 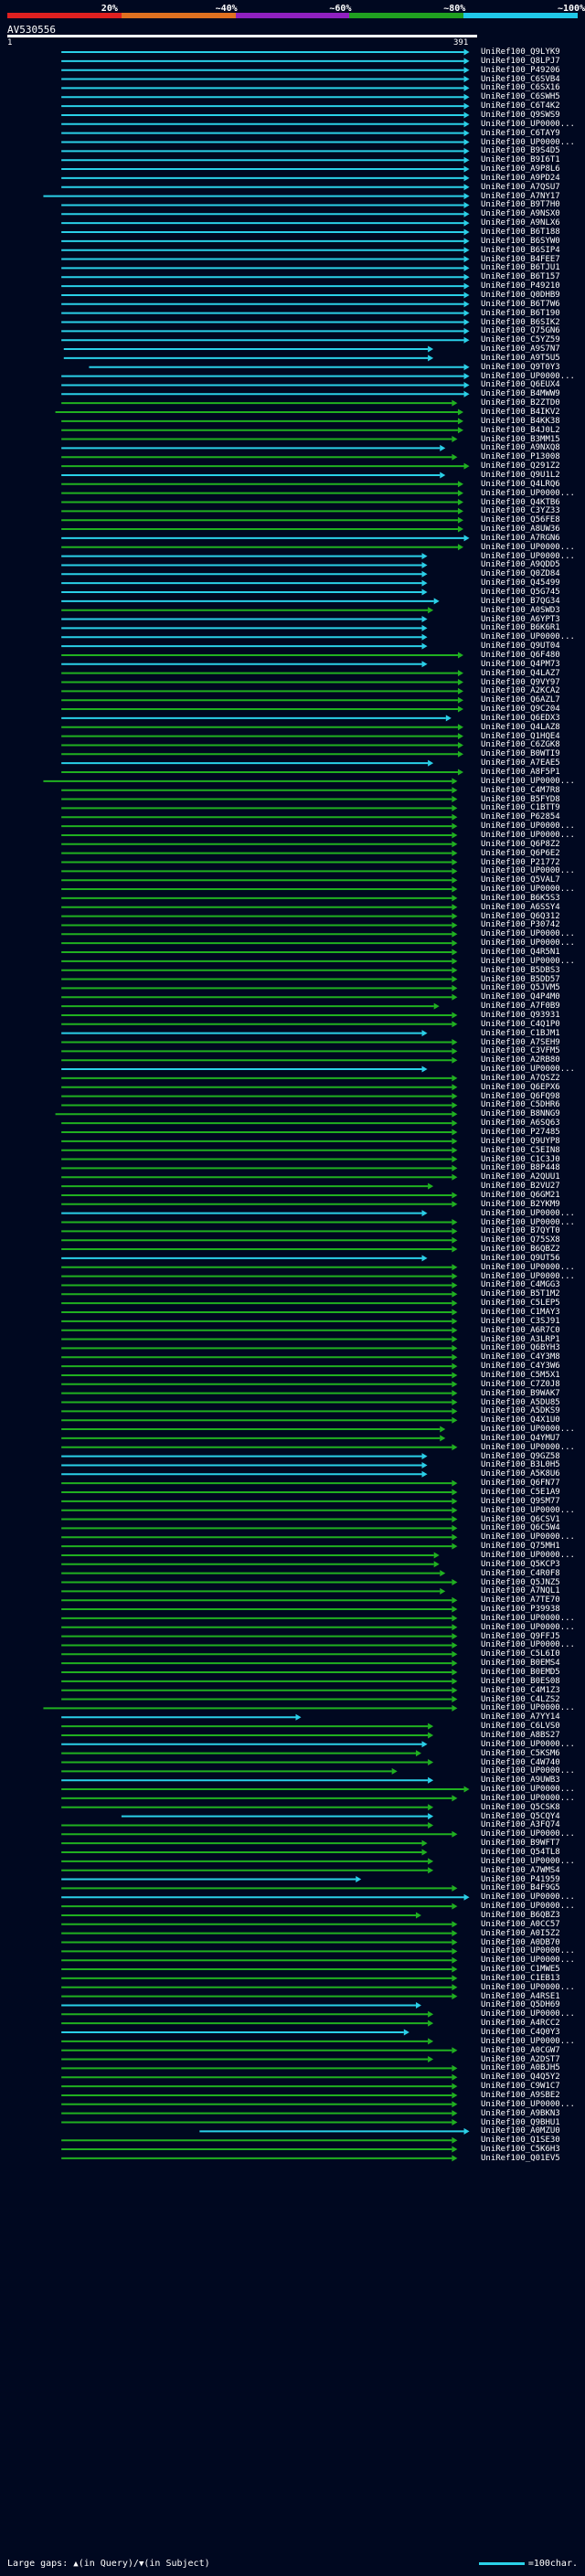 I want to click on hit-label: UniRef100_Q75GN6, so click(x=520, y=331).